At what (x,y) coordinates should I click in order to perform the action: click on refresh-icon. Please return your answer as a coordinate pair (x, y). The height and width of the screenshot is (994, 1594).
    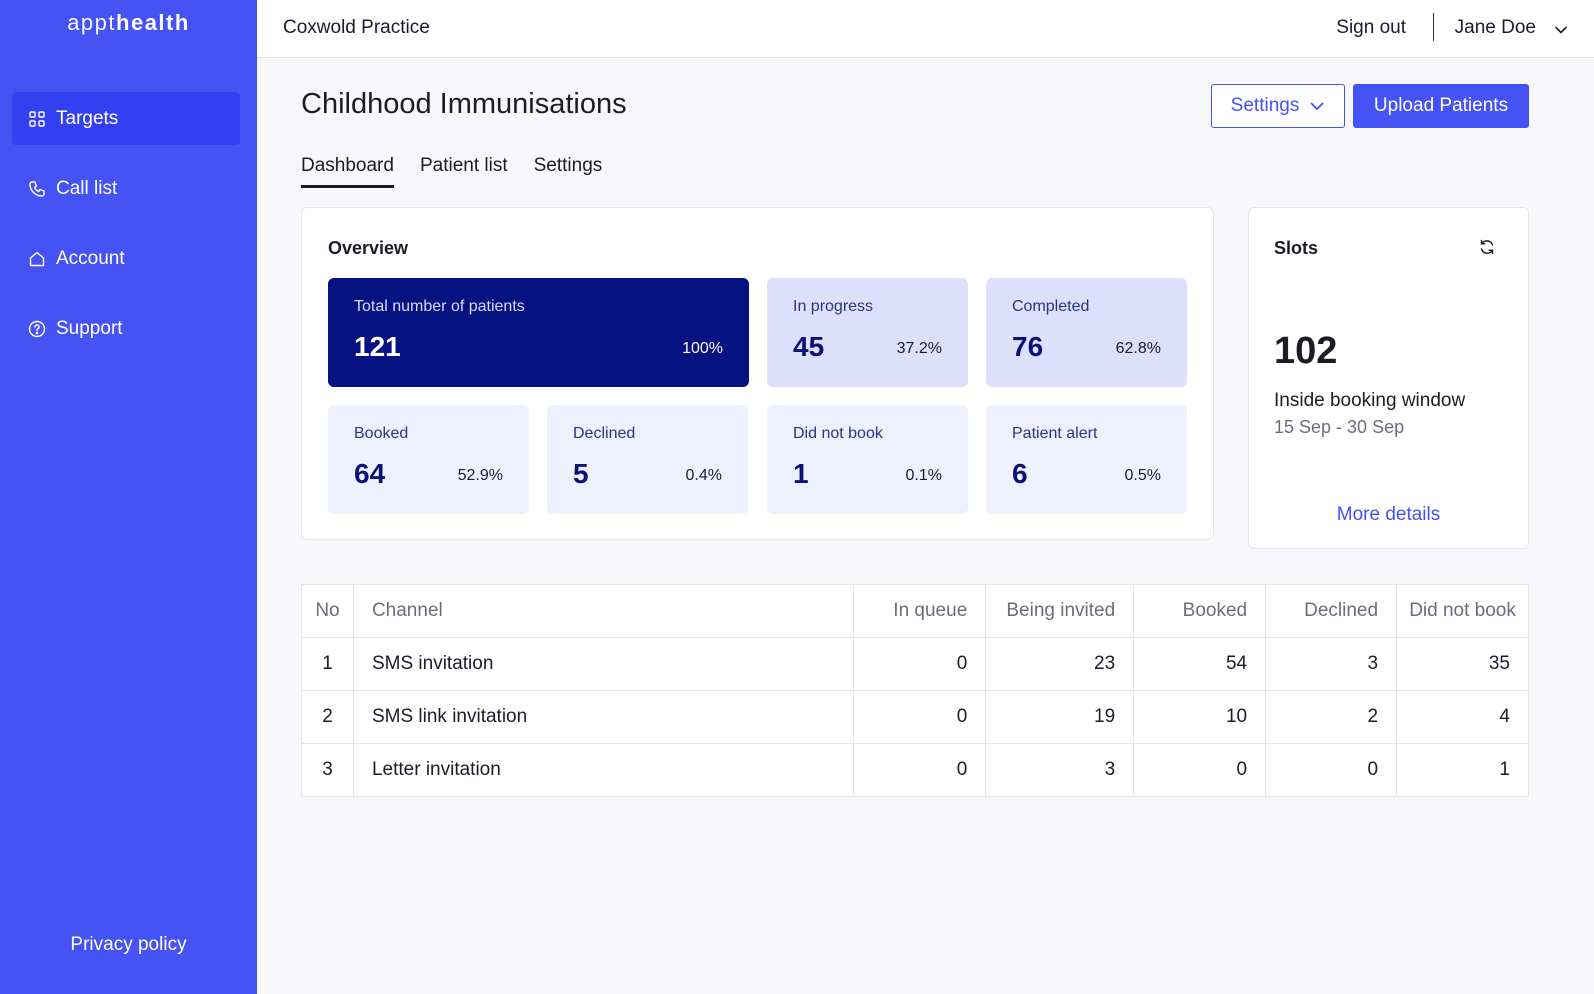
    Looking at the image, I should click on (1487, 247).